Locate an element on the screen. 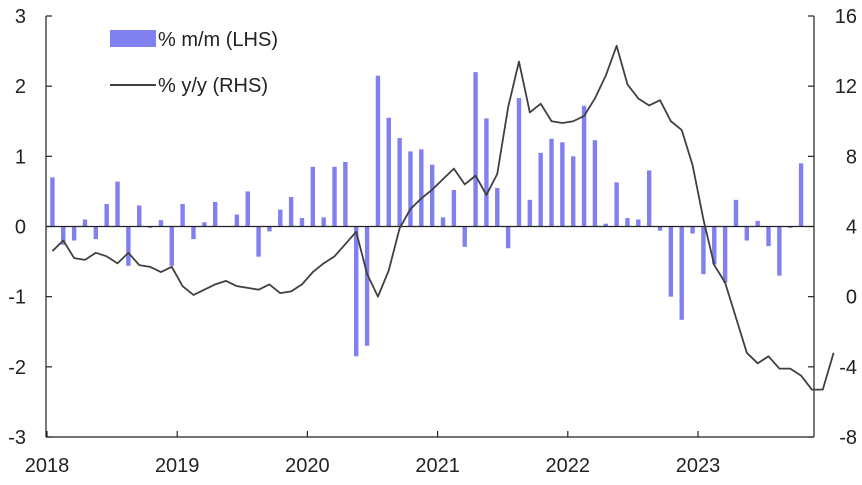 This screenshot has width=862, height=485. y-right-tick-label: -8 is located at coordinates (848, 438).